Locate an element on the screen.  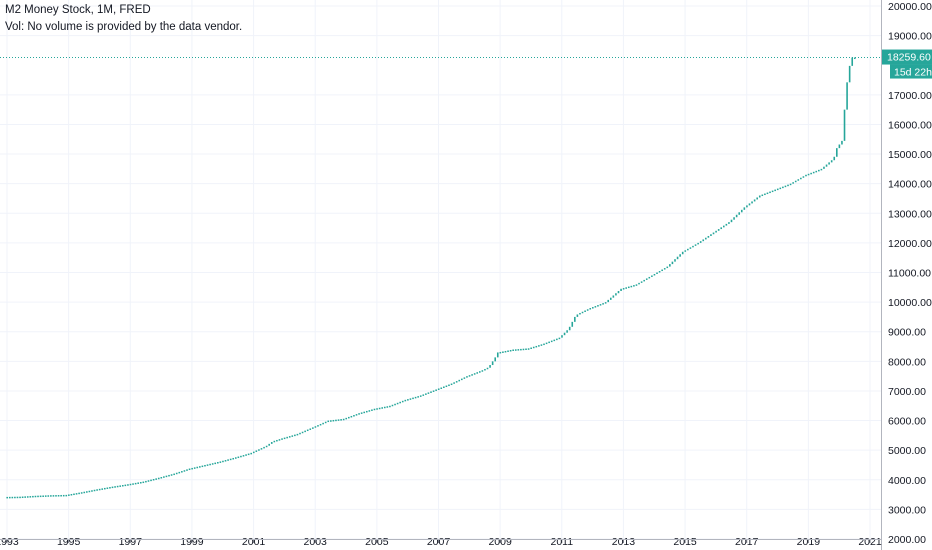
y-tick-label: 11000.00 is located at coordinates (909, 274).